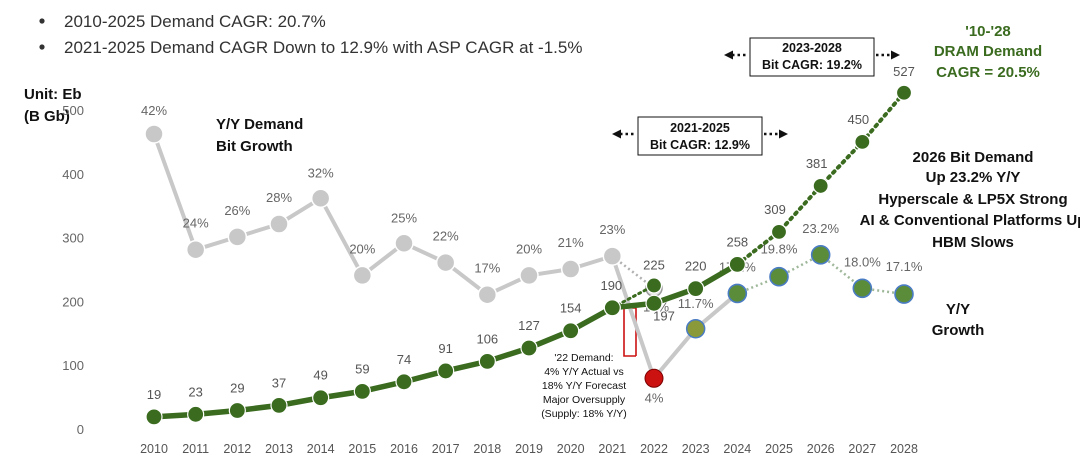 This screenshot has height=458, width=1080. Describe the element at coordinates (970, 220) in the screenshot. I see `outlook-line-4: AI & Conventional Platforms Up` at that location.